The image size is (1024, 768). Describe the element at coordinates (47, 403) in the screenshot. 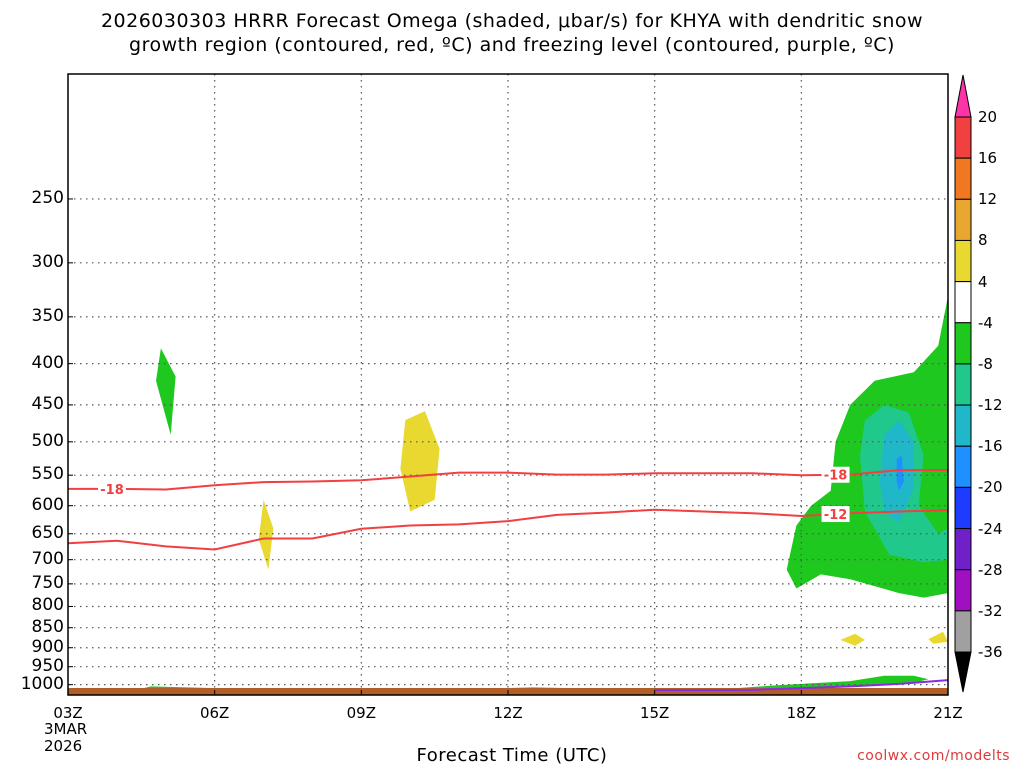

I see `y-tick-label: 450` at that location.